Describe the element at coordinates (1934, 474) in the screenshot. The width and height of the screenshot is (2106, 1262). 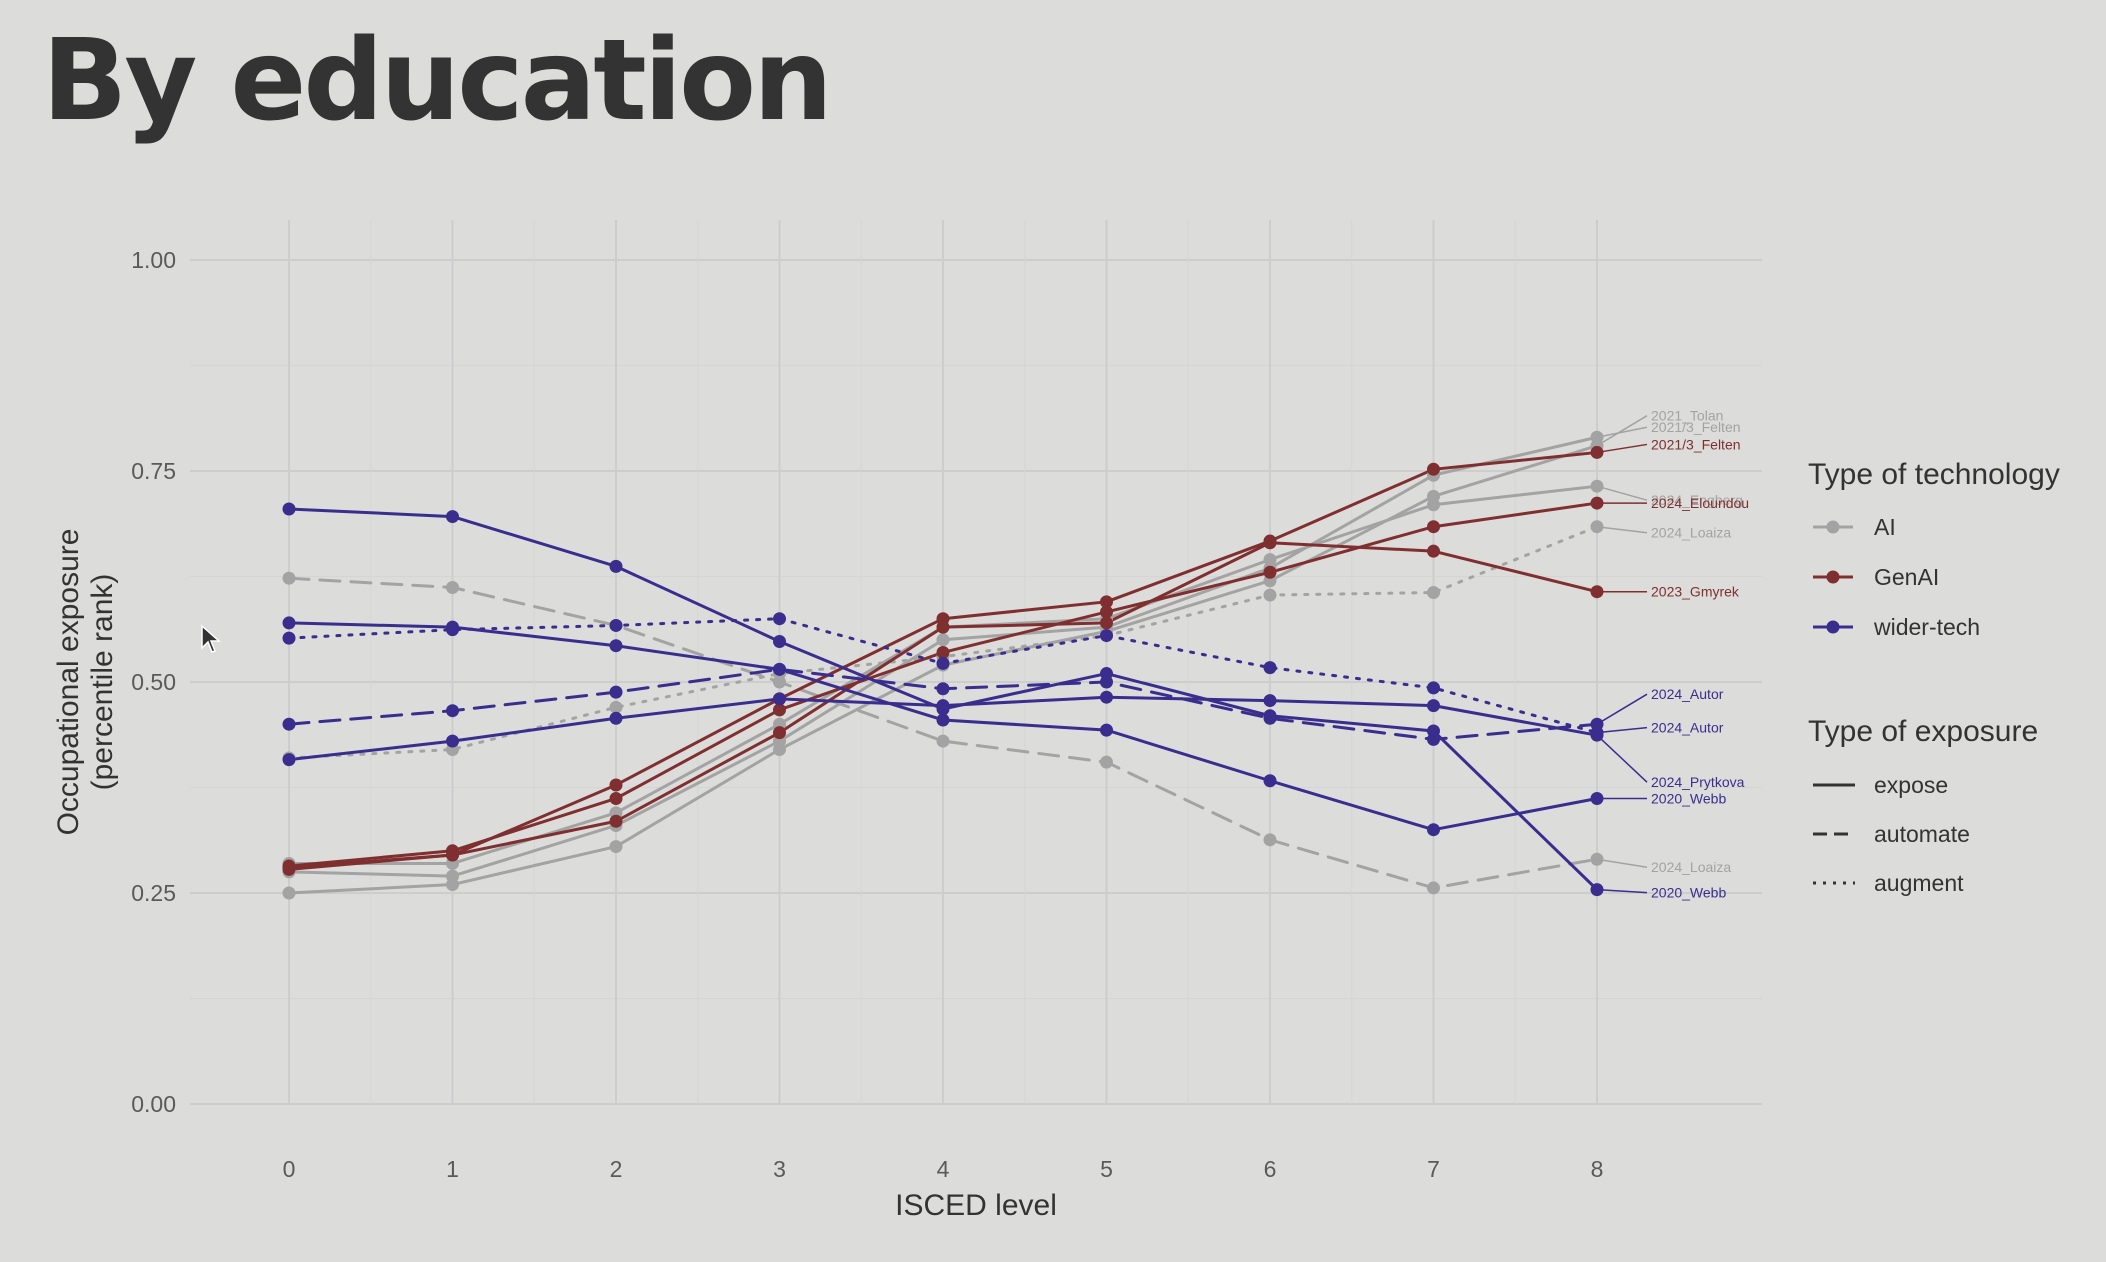
I see `legend-technology-title: Type of technology` at that location.